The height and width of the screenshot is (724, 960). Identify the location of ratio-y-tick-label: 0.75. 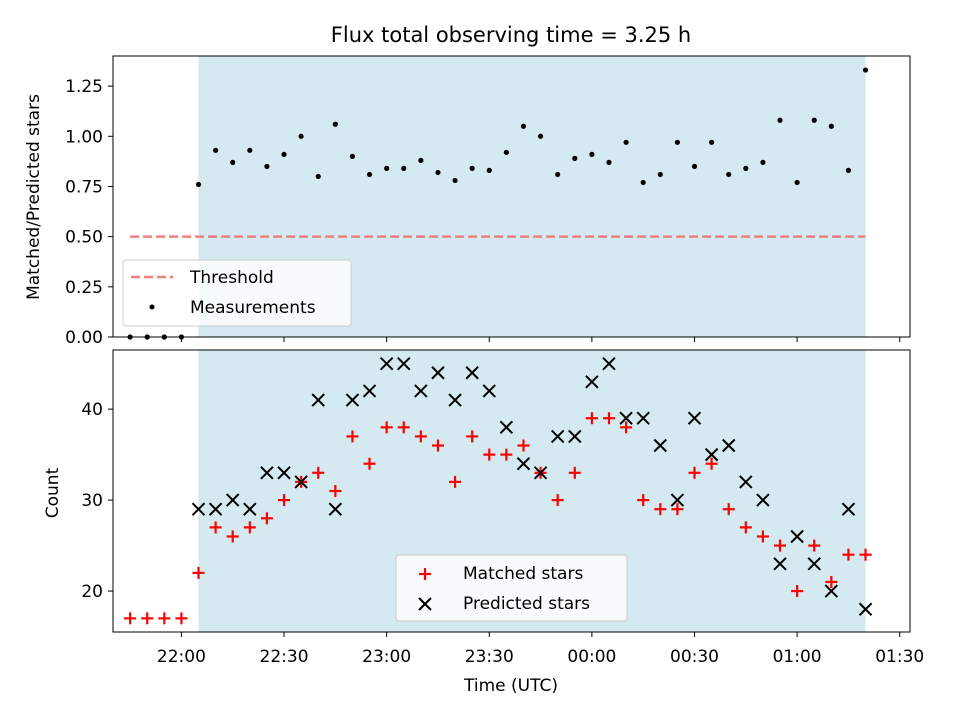
(84, 187).